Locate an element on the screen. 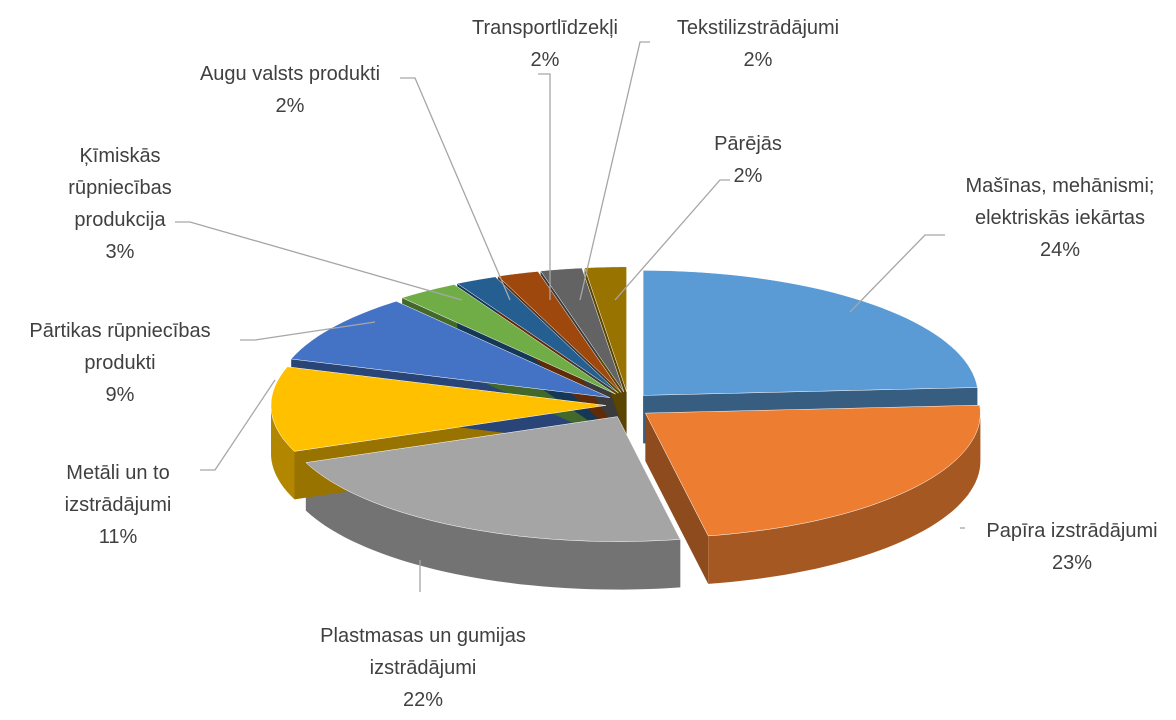  category-label: Transportlīdzekļi is located at coordinates (545, 28).